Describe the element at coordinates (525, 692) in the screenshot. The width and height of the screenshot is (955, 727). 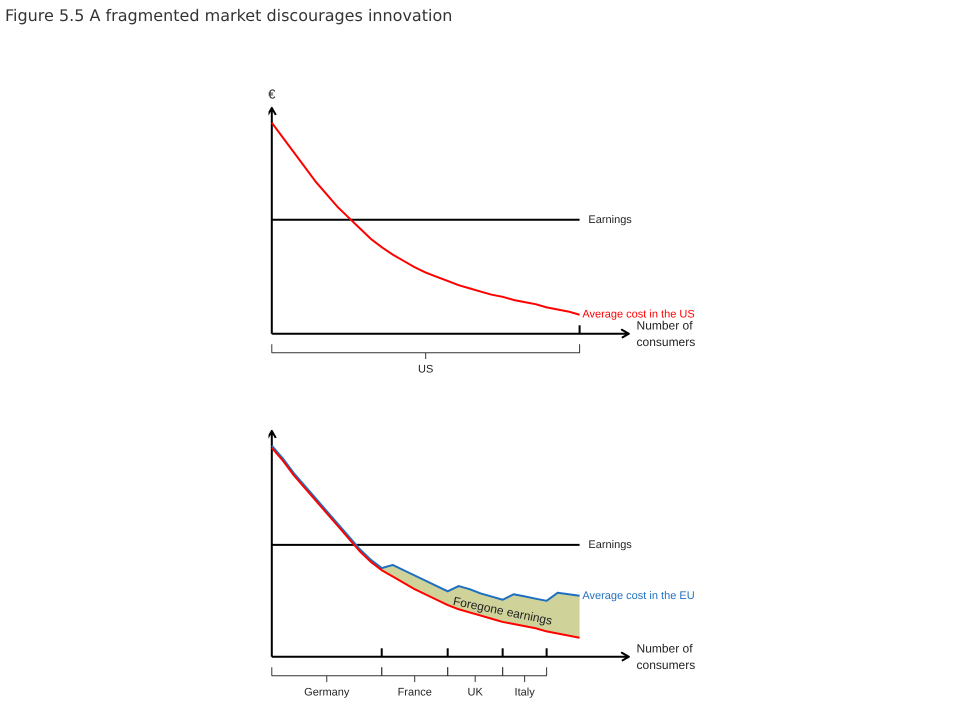
I see `text: Italy` at that location.